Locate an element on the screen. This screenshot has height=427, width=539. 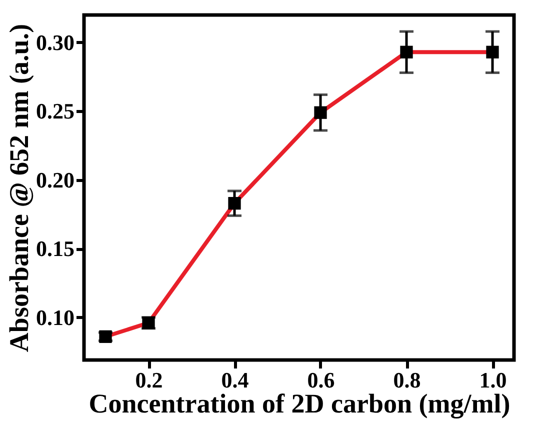
y-tick-label: 0.15 is located at coordinates (55, 249).